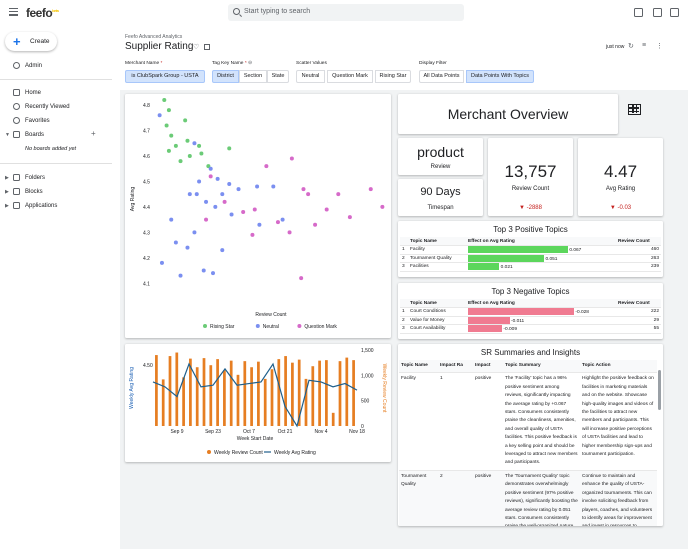  I want to click on table-row: 1 Facility 0.067 460, so click(530, 250).